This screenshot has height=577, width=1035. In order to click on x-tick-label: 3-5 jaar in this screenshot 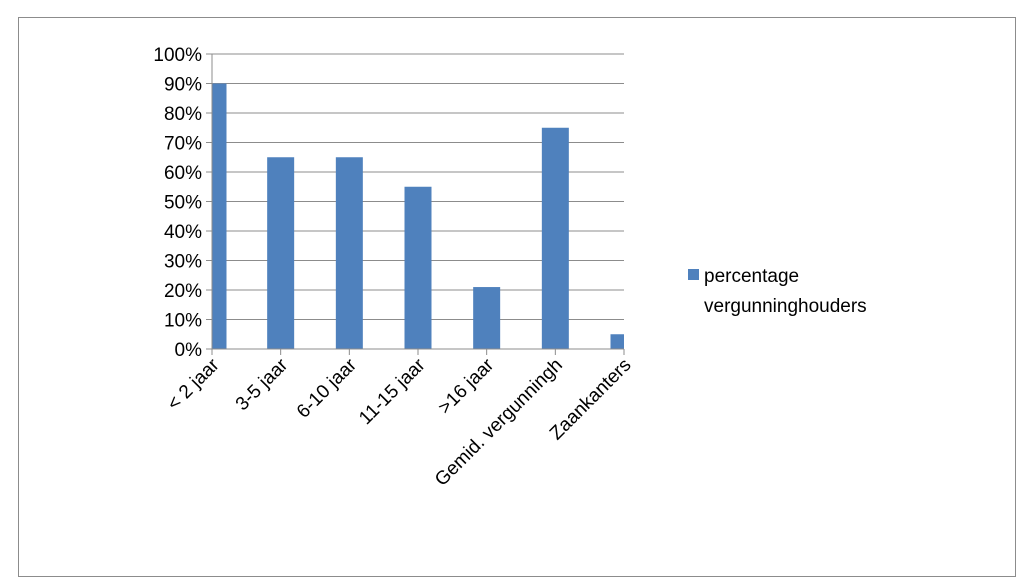, I will do `click(262, 384)`.